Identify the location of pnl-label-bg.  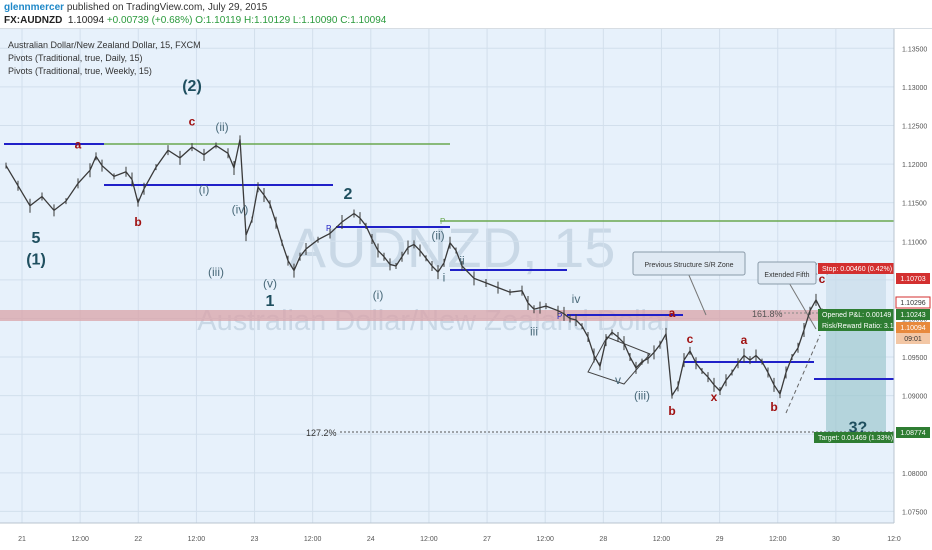
(857, 314).